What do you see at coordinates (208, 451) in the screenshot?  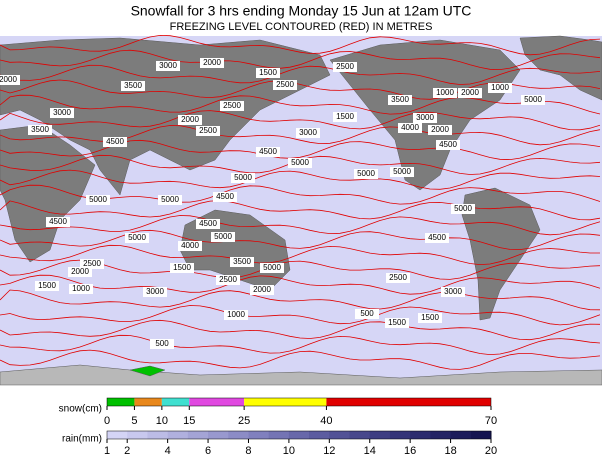 I see `rain-tick-label: 6` at bounding box center [208, 451].